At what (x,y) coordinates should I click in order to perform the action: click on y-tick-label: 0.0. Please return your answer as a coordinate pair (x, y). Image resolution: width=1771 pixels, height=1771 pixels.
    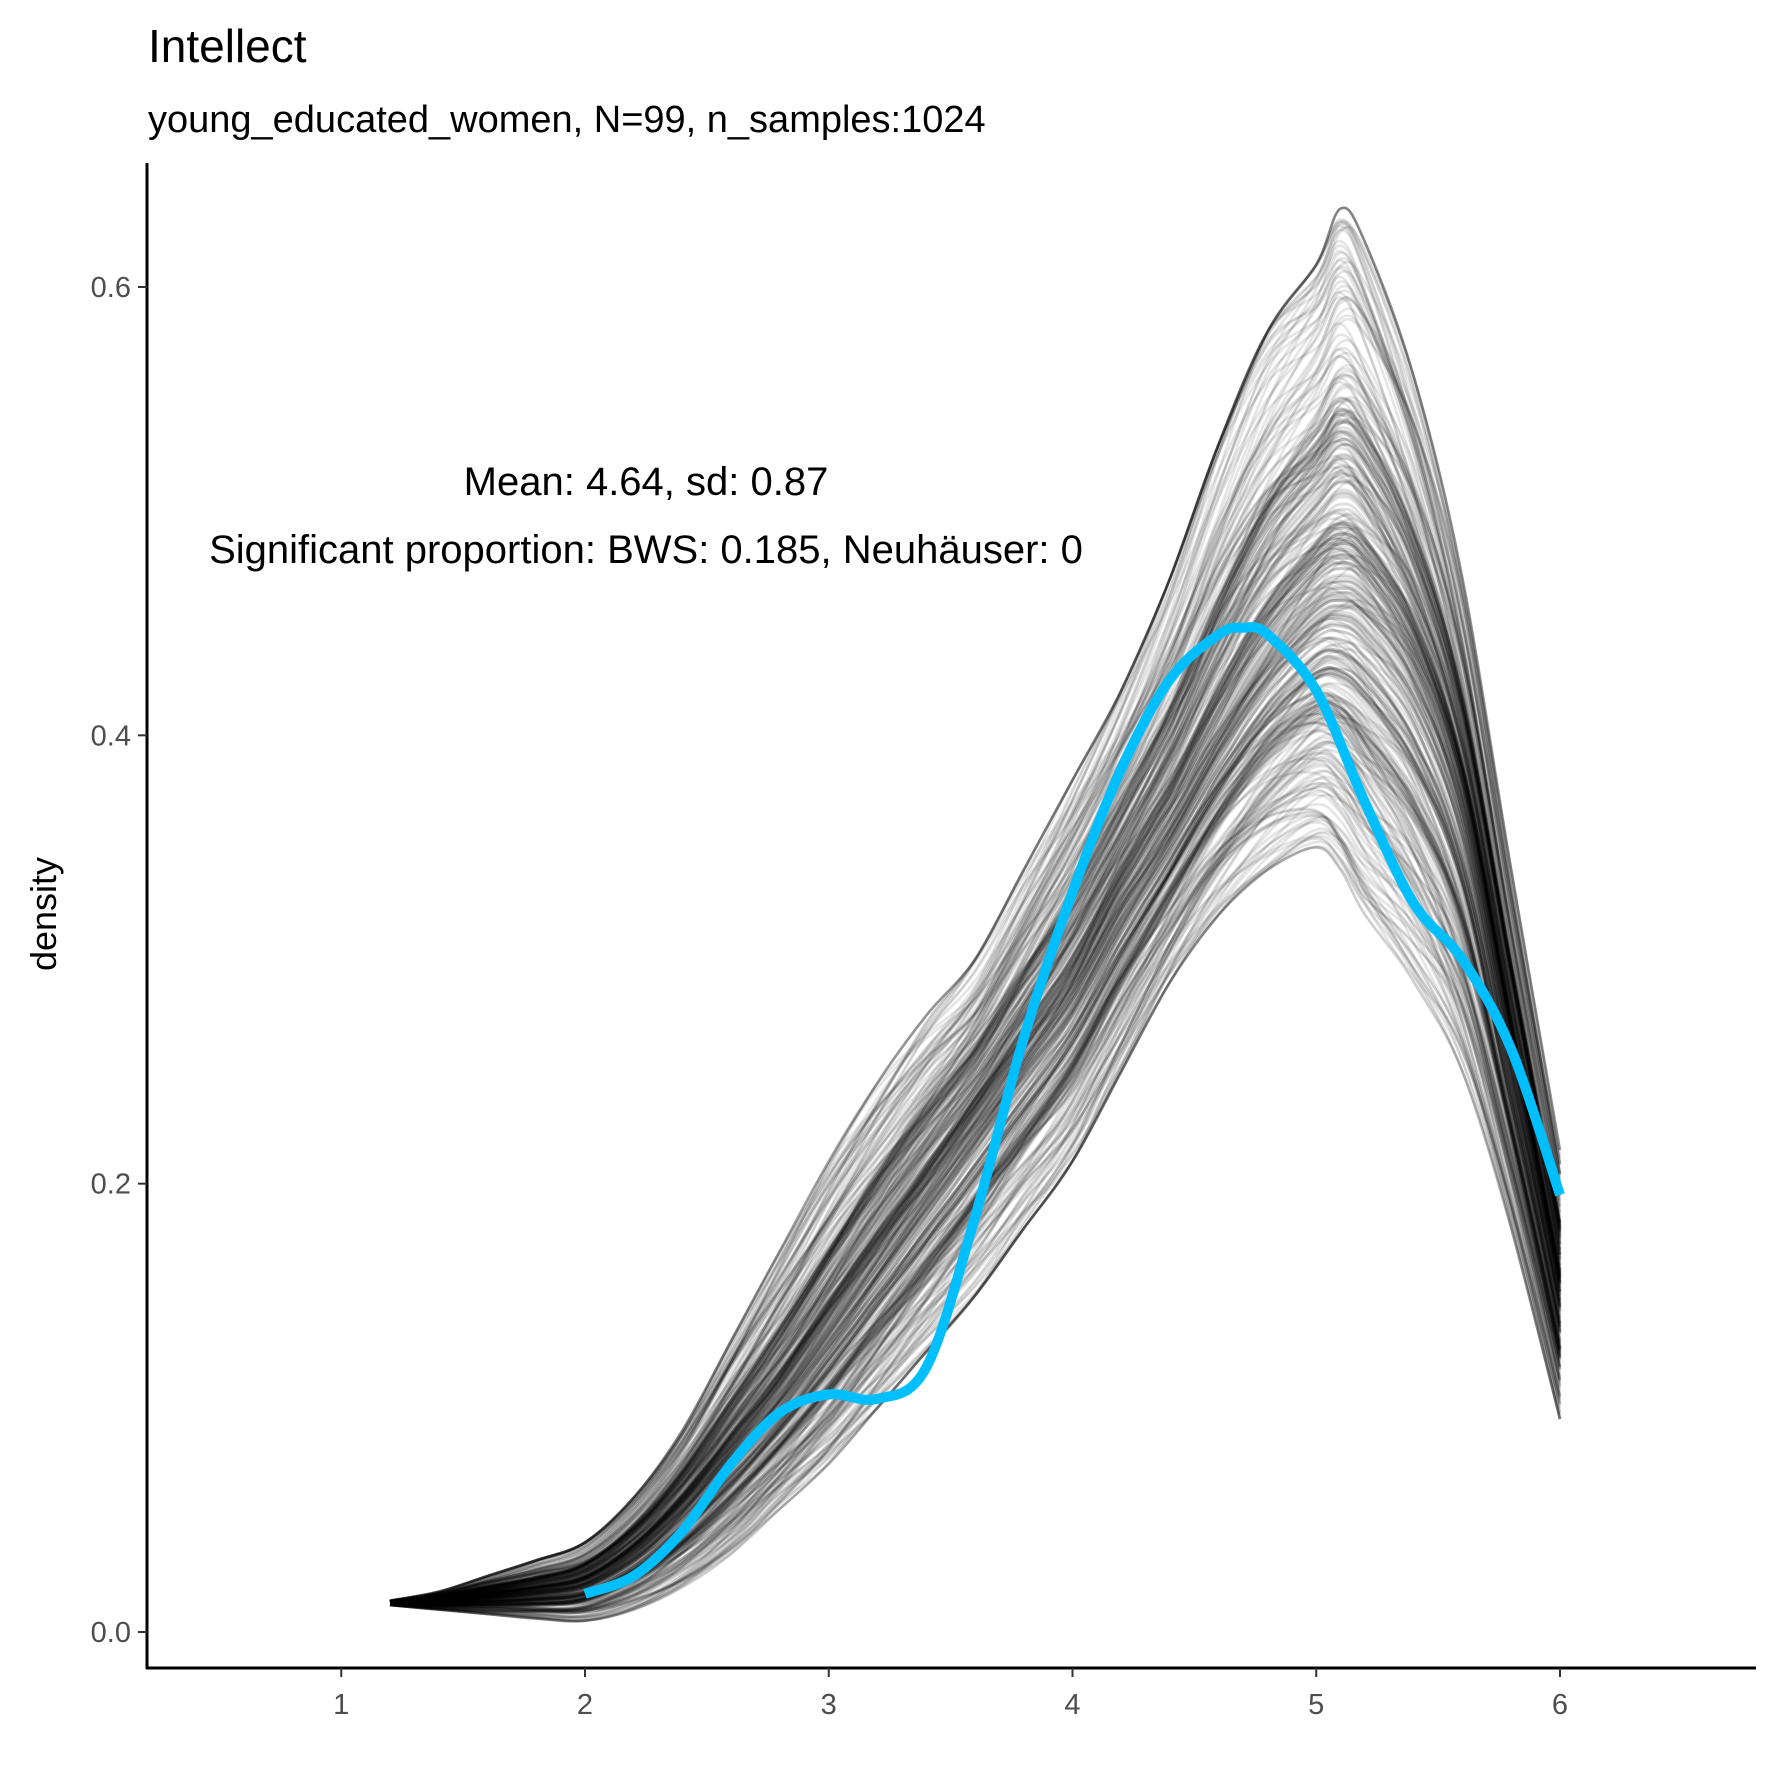
    Looking at the image, I should click on (111, 1633).